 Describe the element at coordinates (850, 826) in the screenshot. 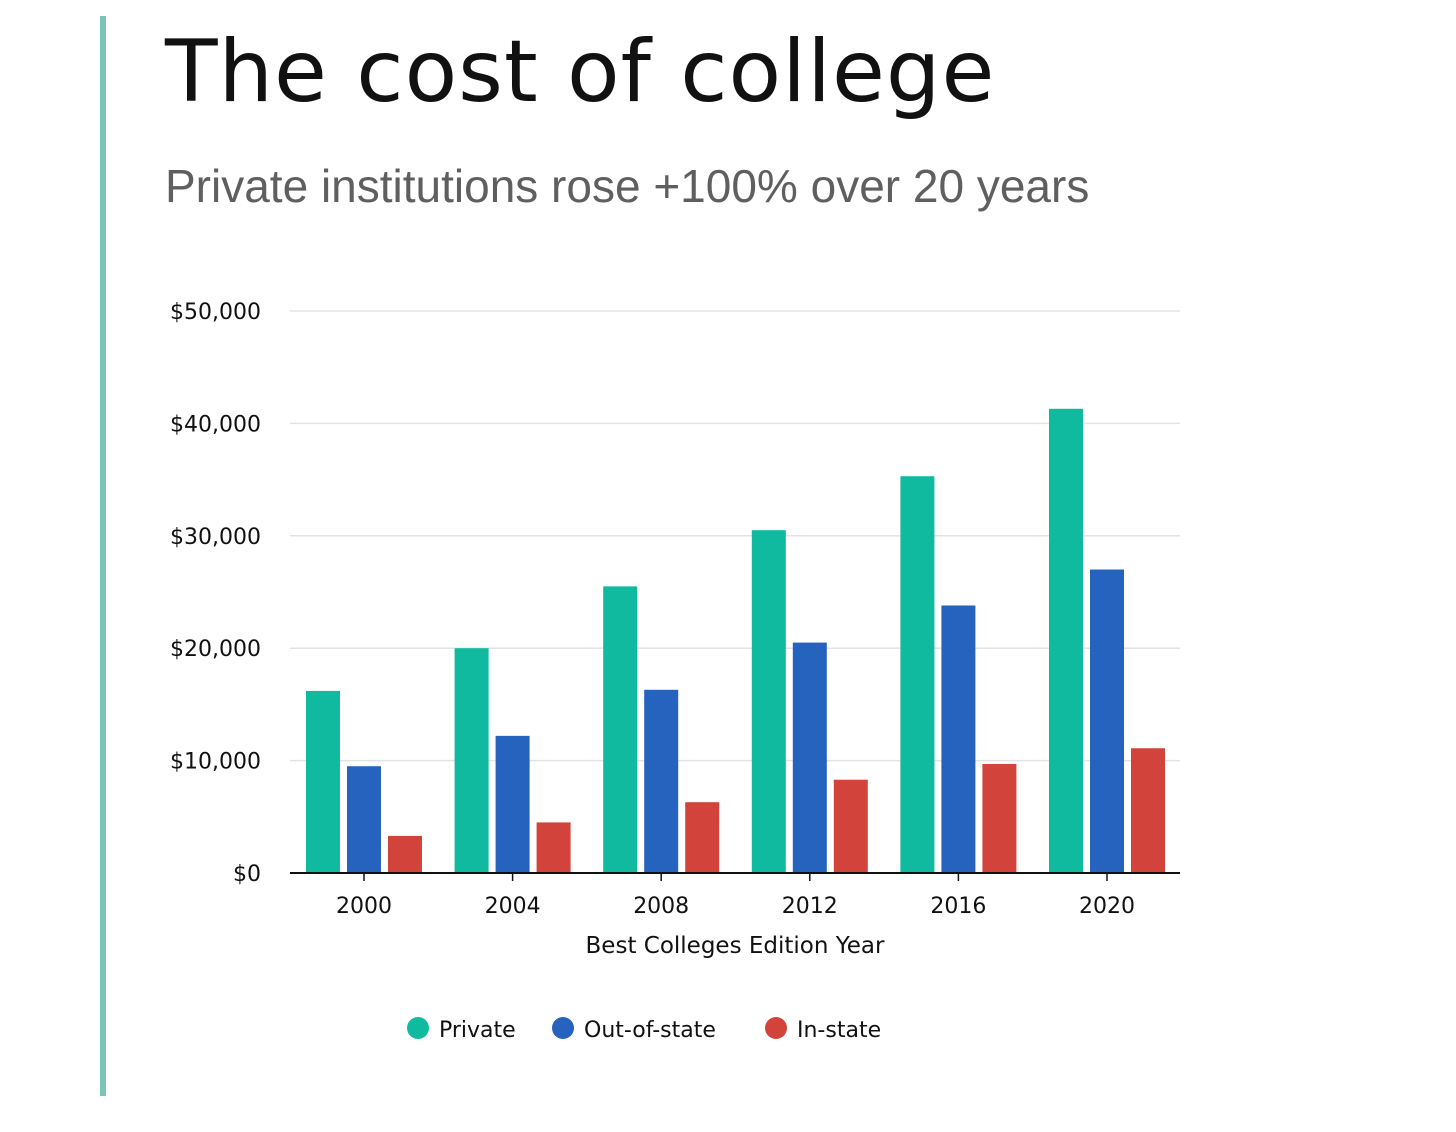

I see `bar-in-state-2012` at that location.